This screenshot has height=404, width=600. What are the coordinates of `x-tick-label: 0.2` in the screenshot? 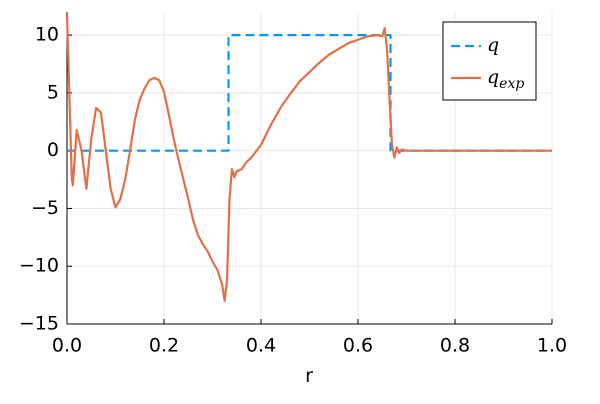 It's located at (164, 346).